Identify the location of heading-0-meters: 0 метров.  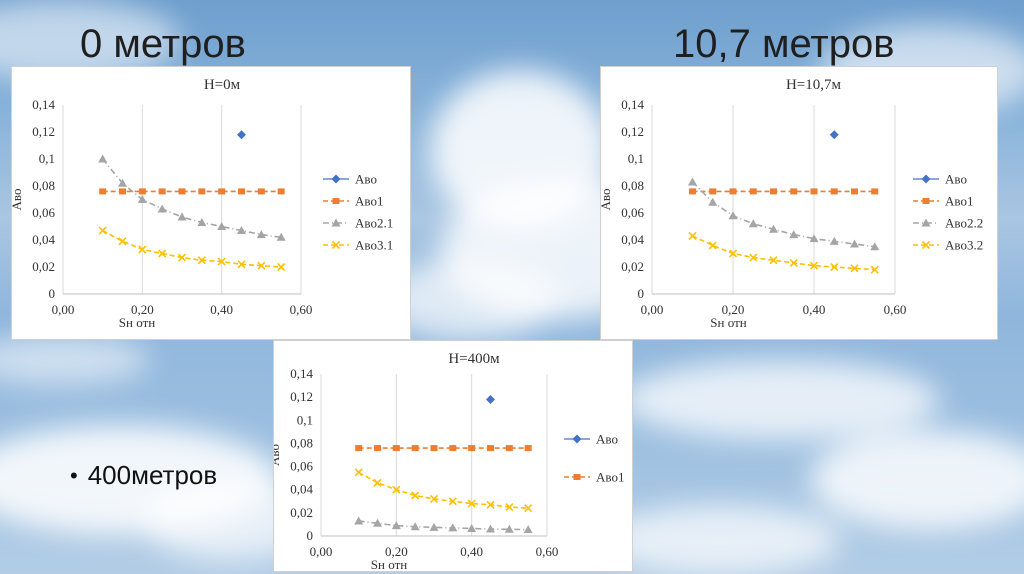
(163, 44).